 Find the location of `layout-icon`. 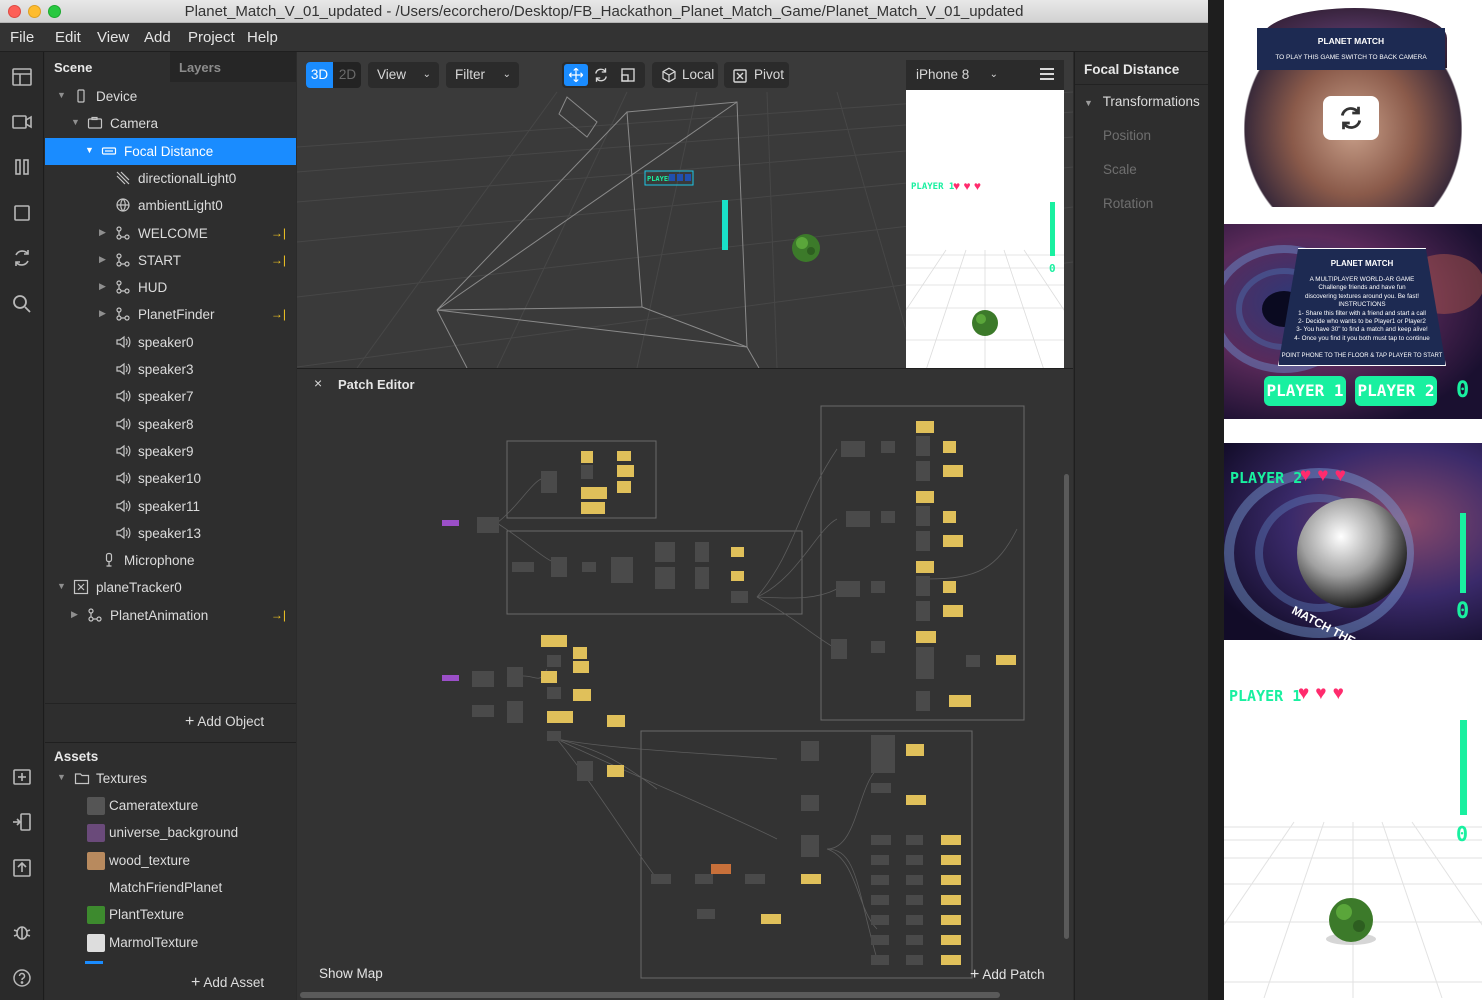

layout-icon is located at coordinates (22, 77).